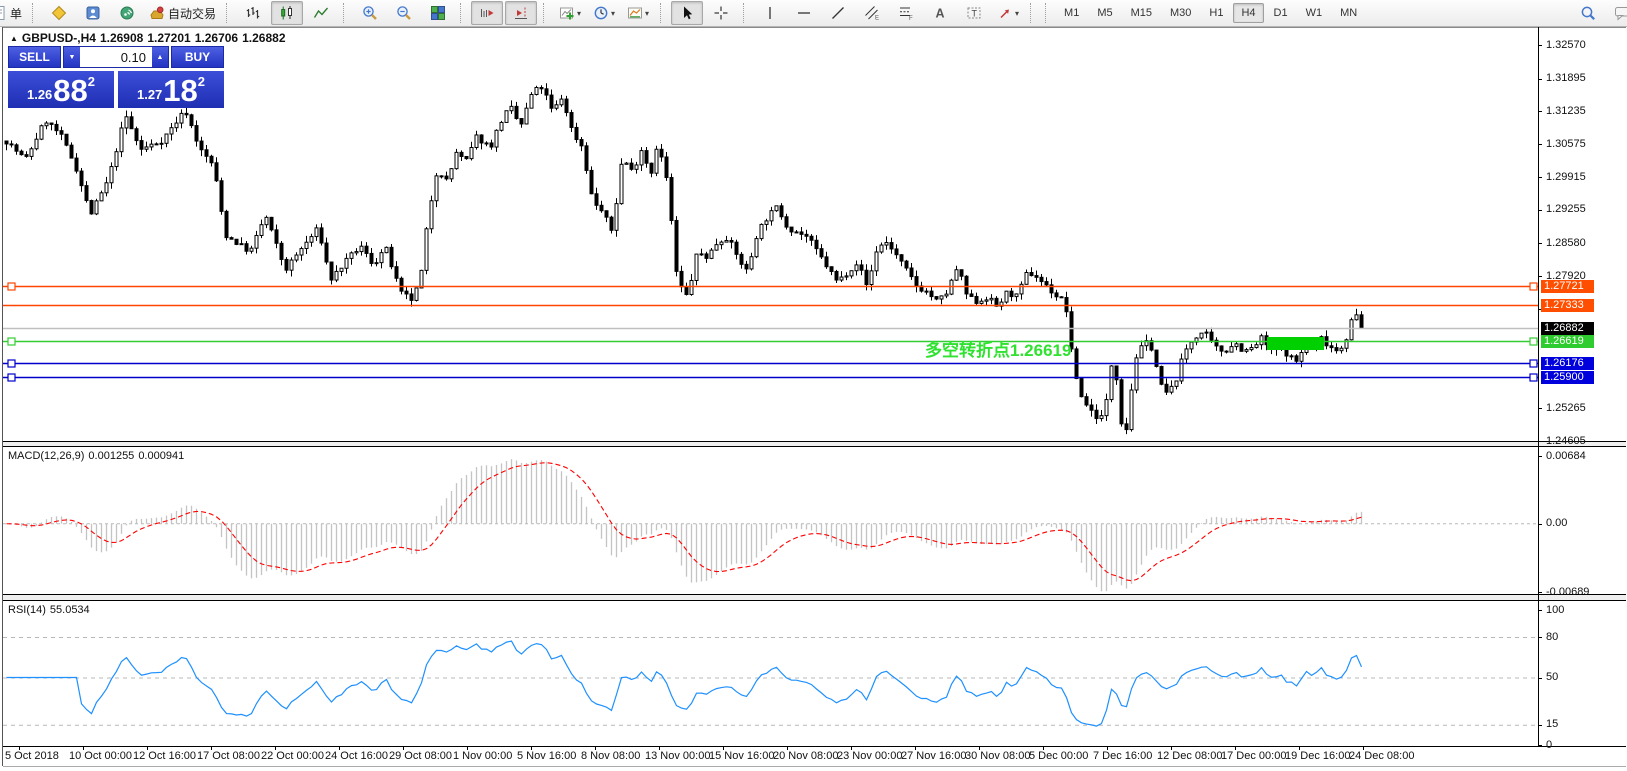 This screenshot has height=771, width=1627. Describe the element at coordinates (3, 13) in the screenshot. I see `new-order-icon` at that location.